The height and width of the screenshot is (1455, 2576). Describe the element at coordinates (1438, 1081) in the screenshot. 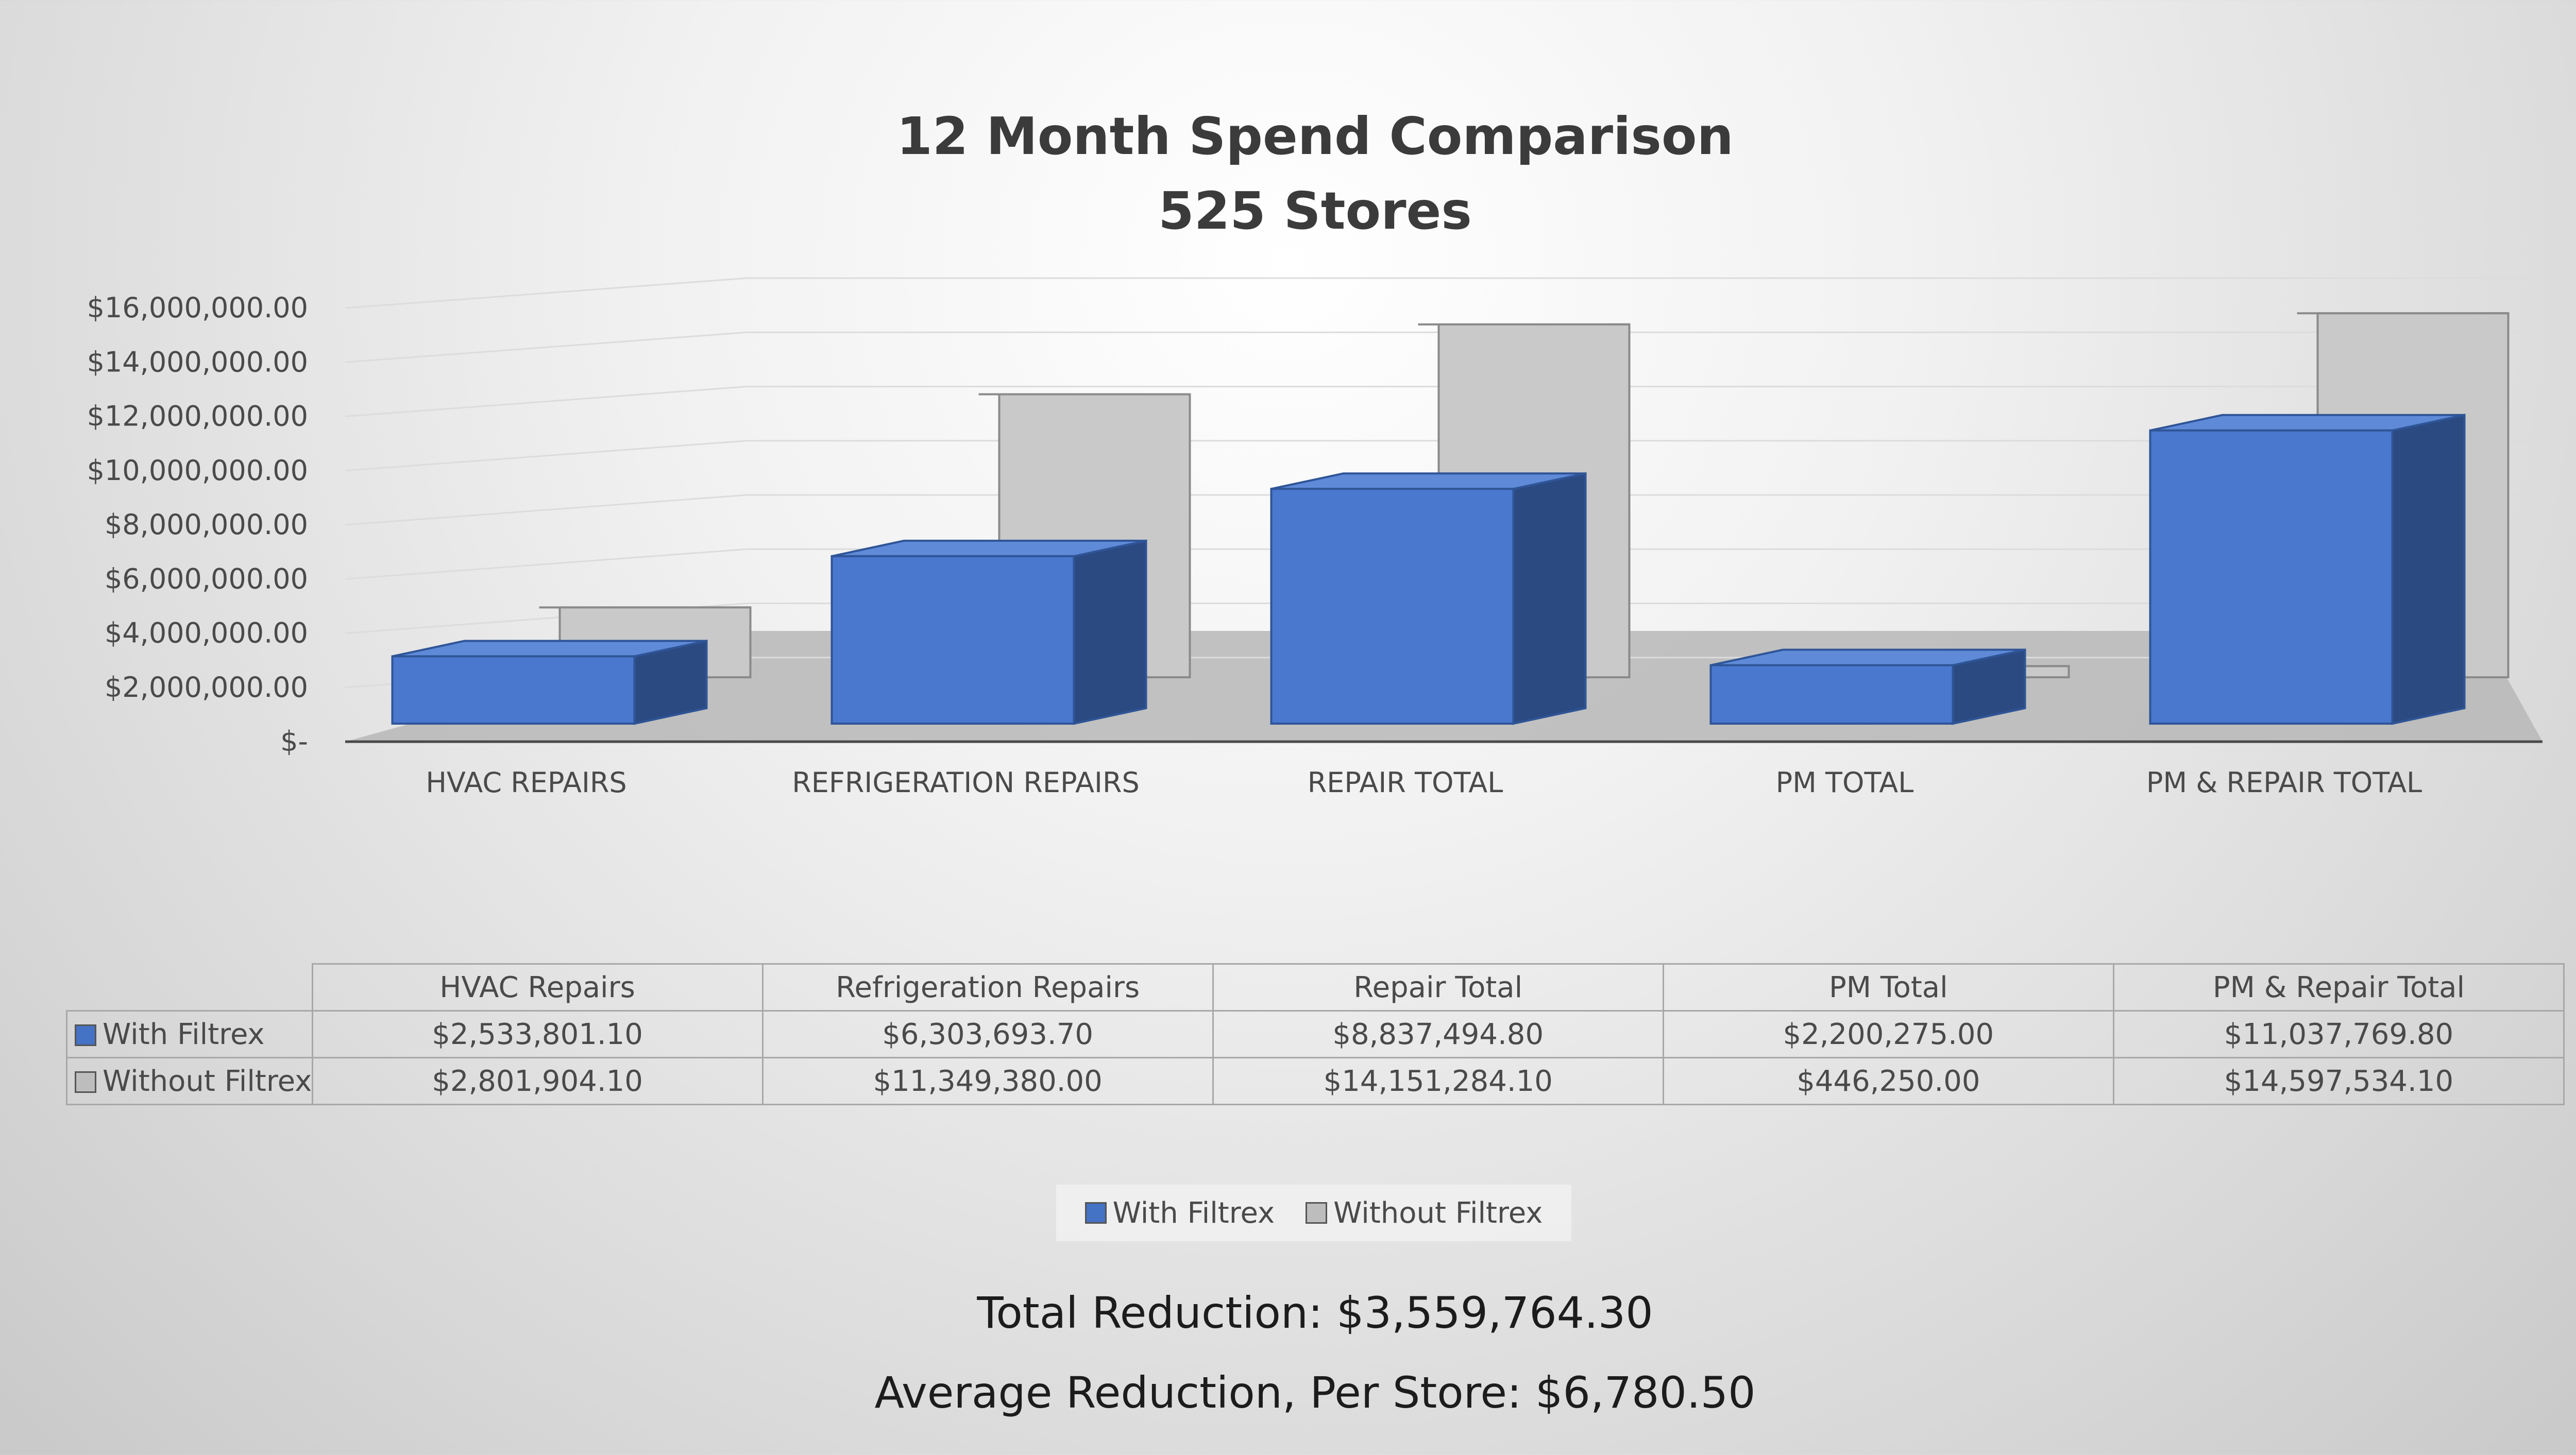

I see `table-cell: $14,151,284.10` at that location.